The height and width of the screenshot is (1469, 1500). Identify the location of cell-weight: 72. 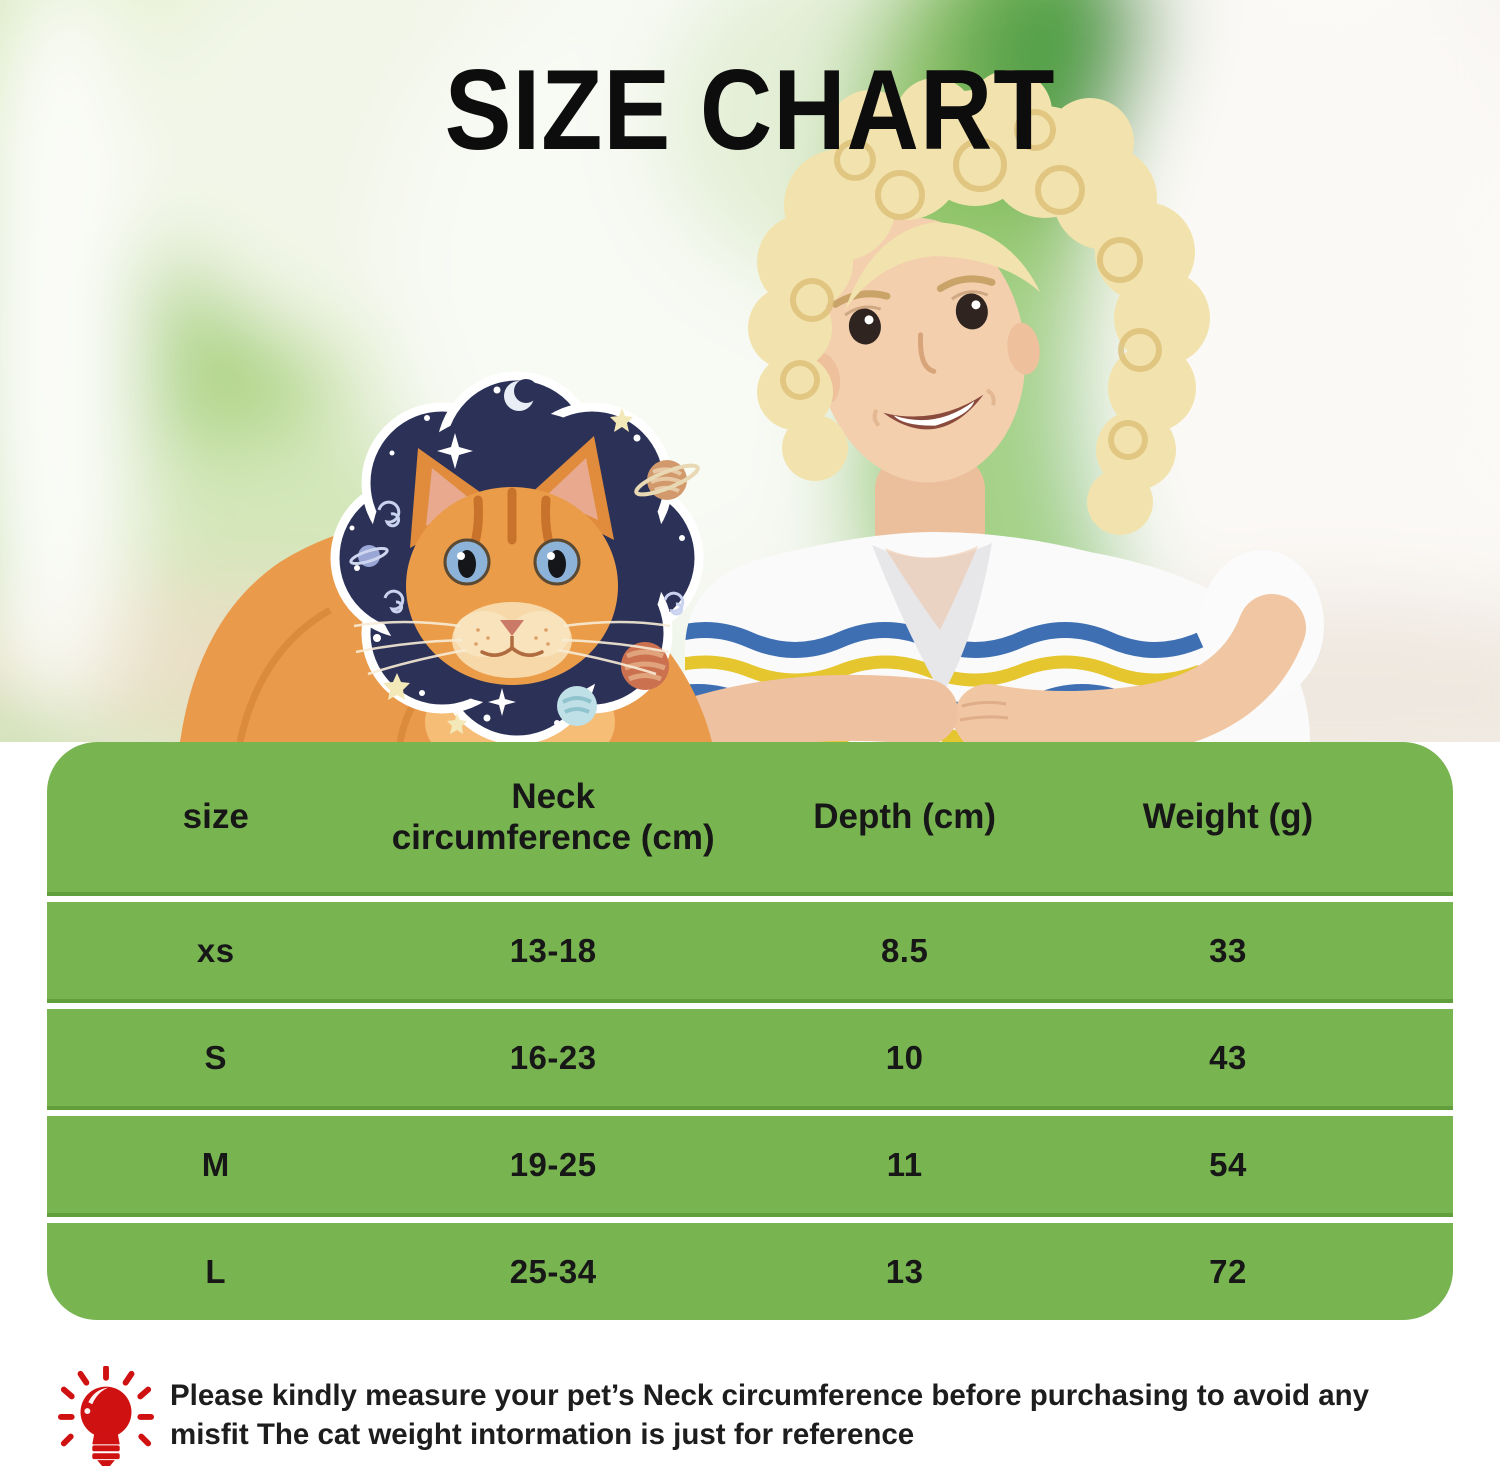
(1228, 1271).